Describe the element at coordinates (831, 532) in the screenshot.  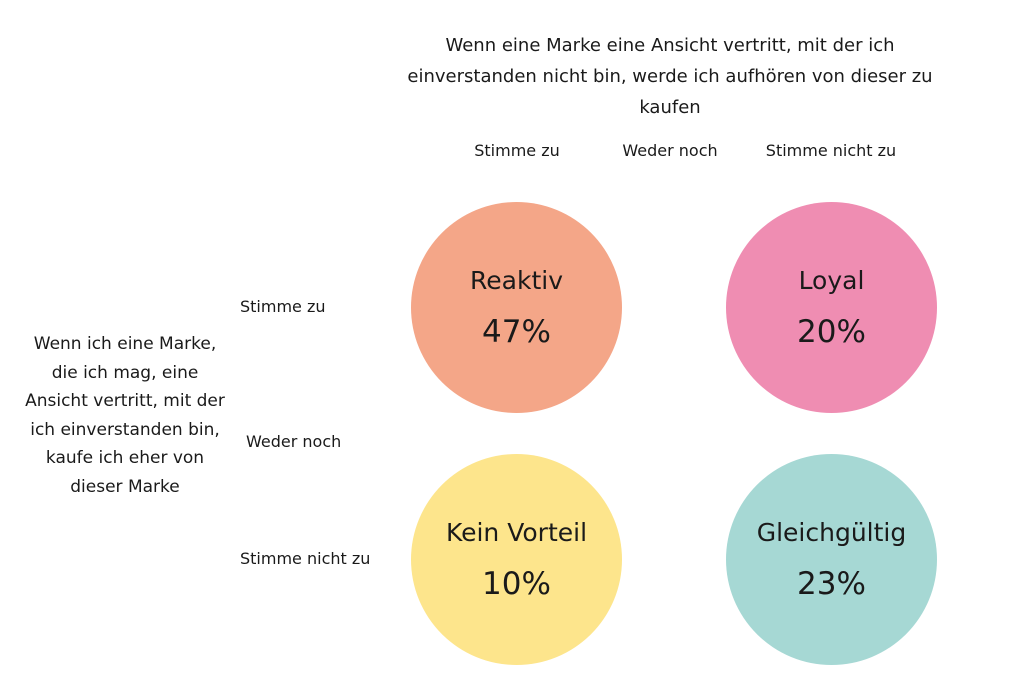
I see `bubble-label: Gleichgültig` at that location.